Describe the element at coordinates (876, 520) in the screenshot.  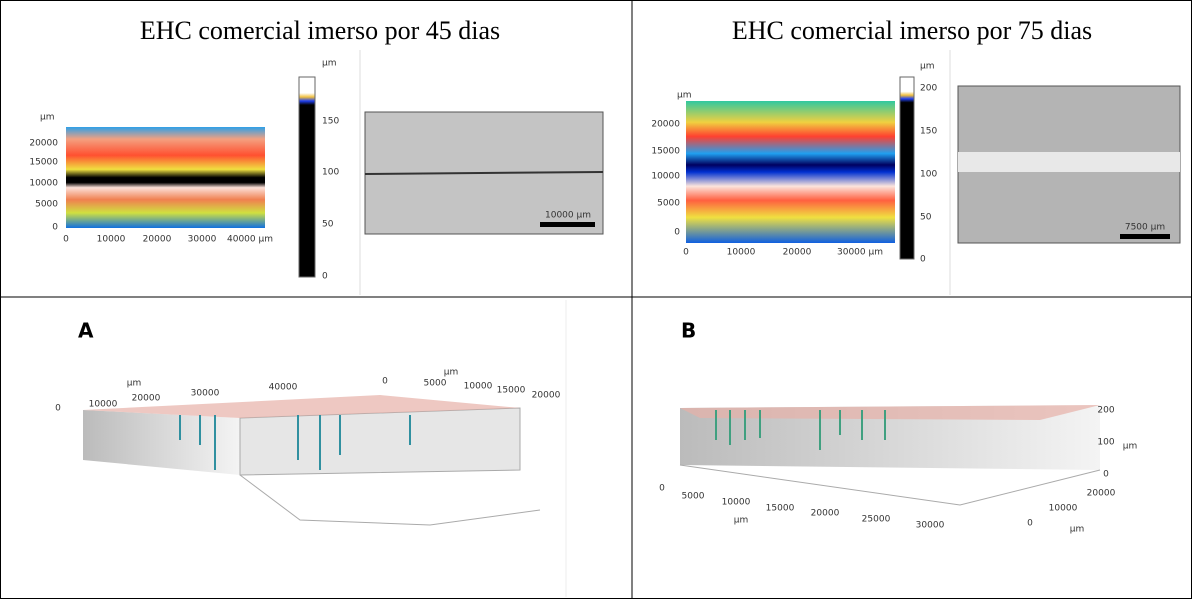
I see `axis-label: 25000` at that location.